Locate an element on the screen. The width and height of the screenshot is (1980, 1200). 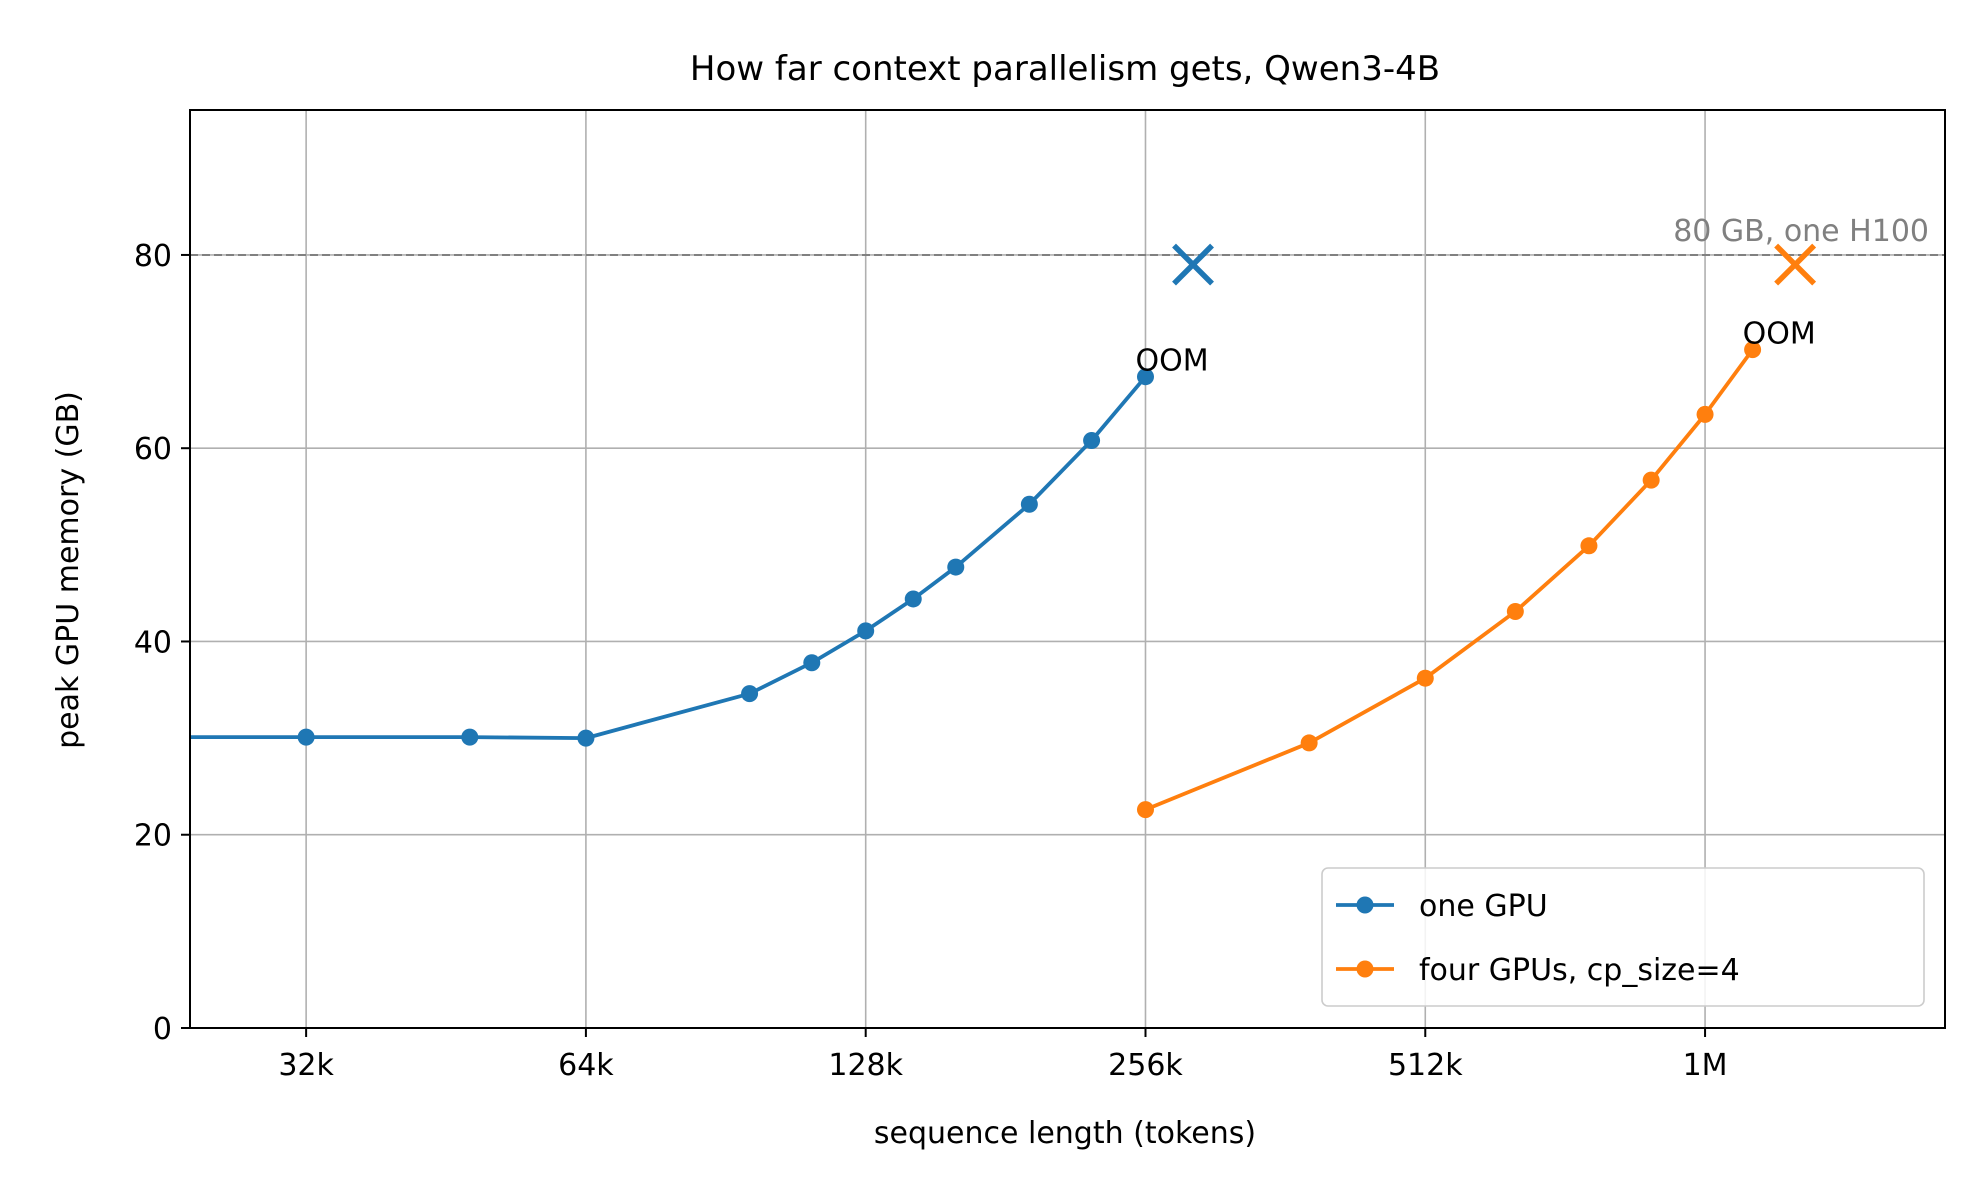
y-tick-label: 40 is located at coordinates (153, 642).